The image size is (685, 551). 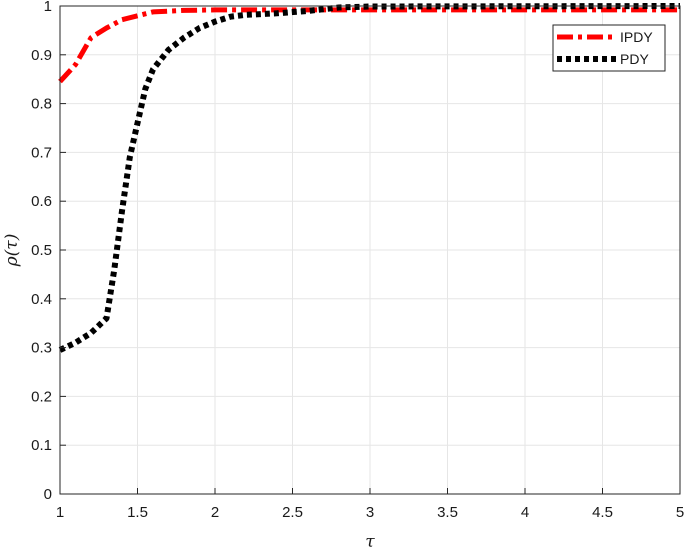 What do you see at coordinates (634, 59) in the screenshot?
I see `legend-label-pdy: PDY` at bounding box center [634, 59].